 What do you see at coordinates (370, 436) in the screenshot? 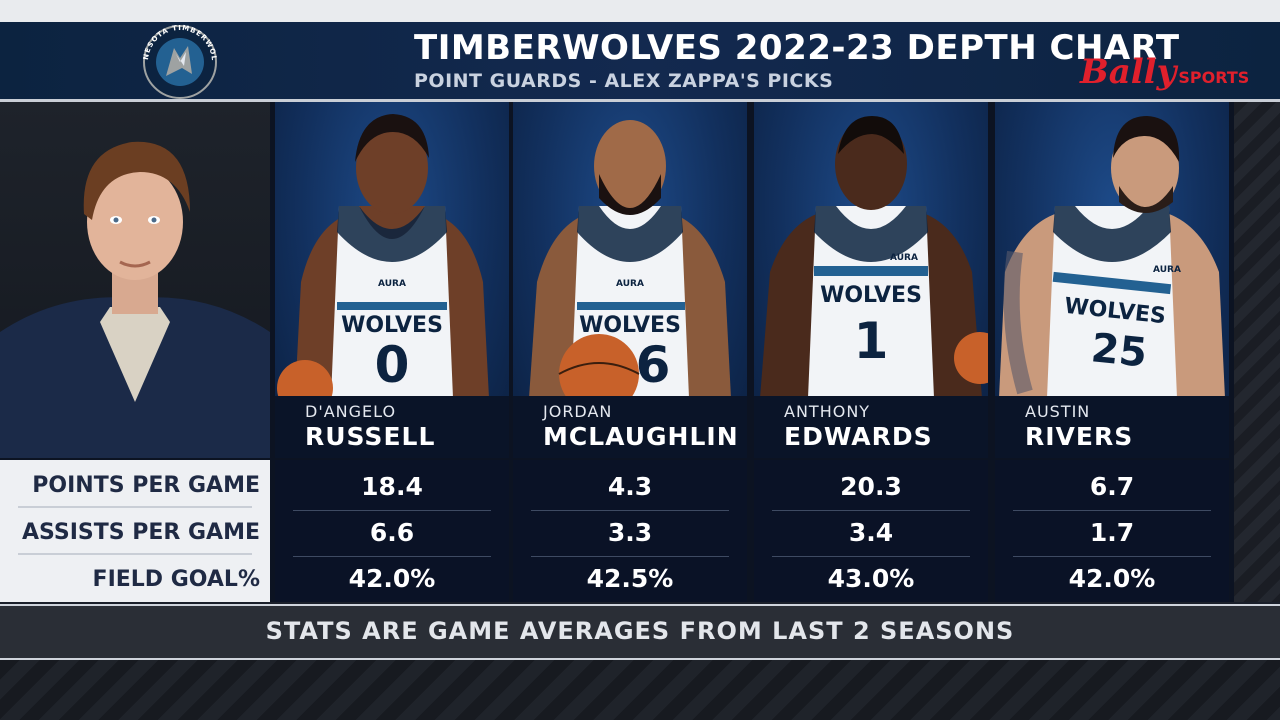
I see `player-last-name: RUSSELL` at bounding box center [370, 436].